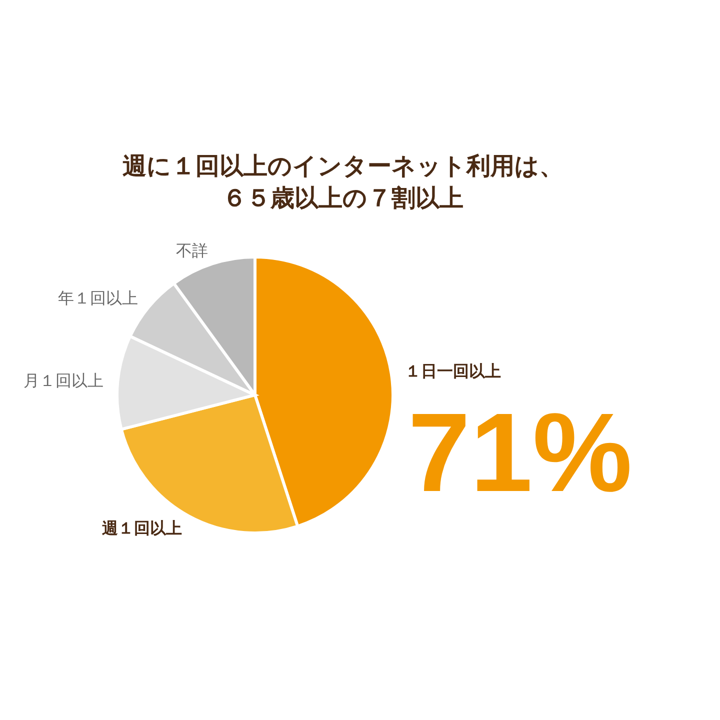 Image resolution: width=720 pixels, height=720 pixels. I want to click on slice-label: 月１回以上, so click(64, 380).